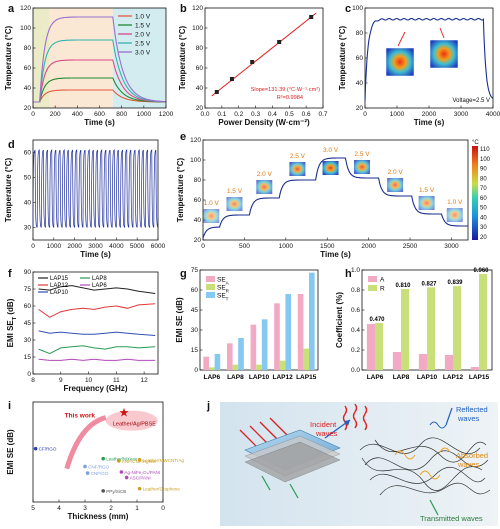 This screenshot has width=500, height=529. What do you see at coordinates (264, 122) in the screenshot?
I see `x-axis-label: Power Density (W·cm⁻²)` at bounding box center [264, 122].